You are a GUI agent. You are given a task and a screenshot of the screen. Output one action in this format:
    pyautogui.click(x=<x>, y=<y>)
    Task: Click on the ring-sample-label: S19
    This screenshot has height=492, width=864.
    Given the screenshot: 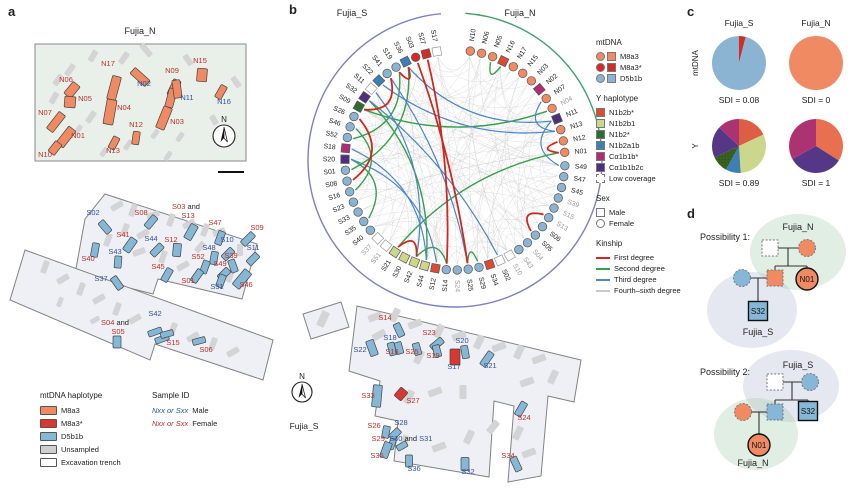 What is the action you would take?
    pyautogui.click(x=387, y=54)
    